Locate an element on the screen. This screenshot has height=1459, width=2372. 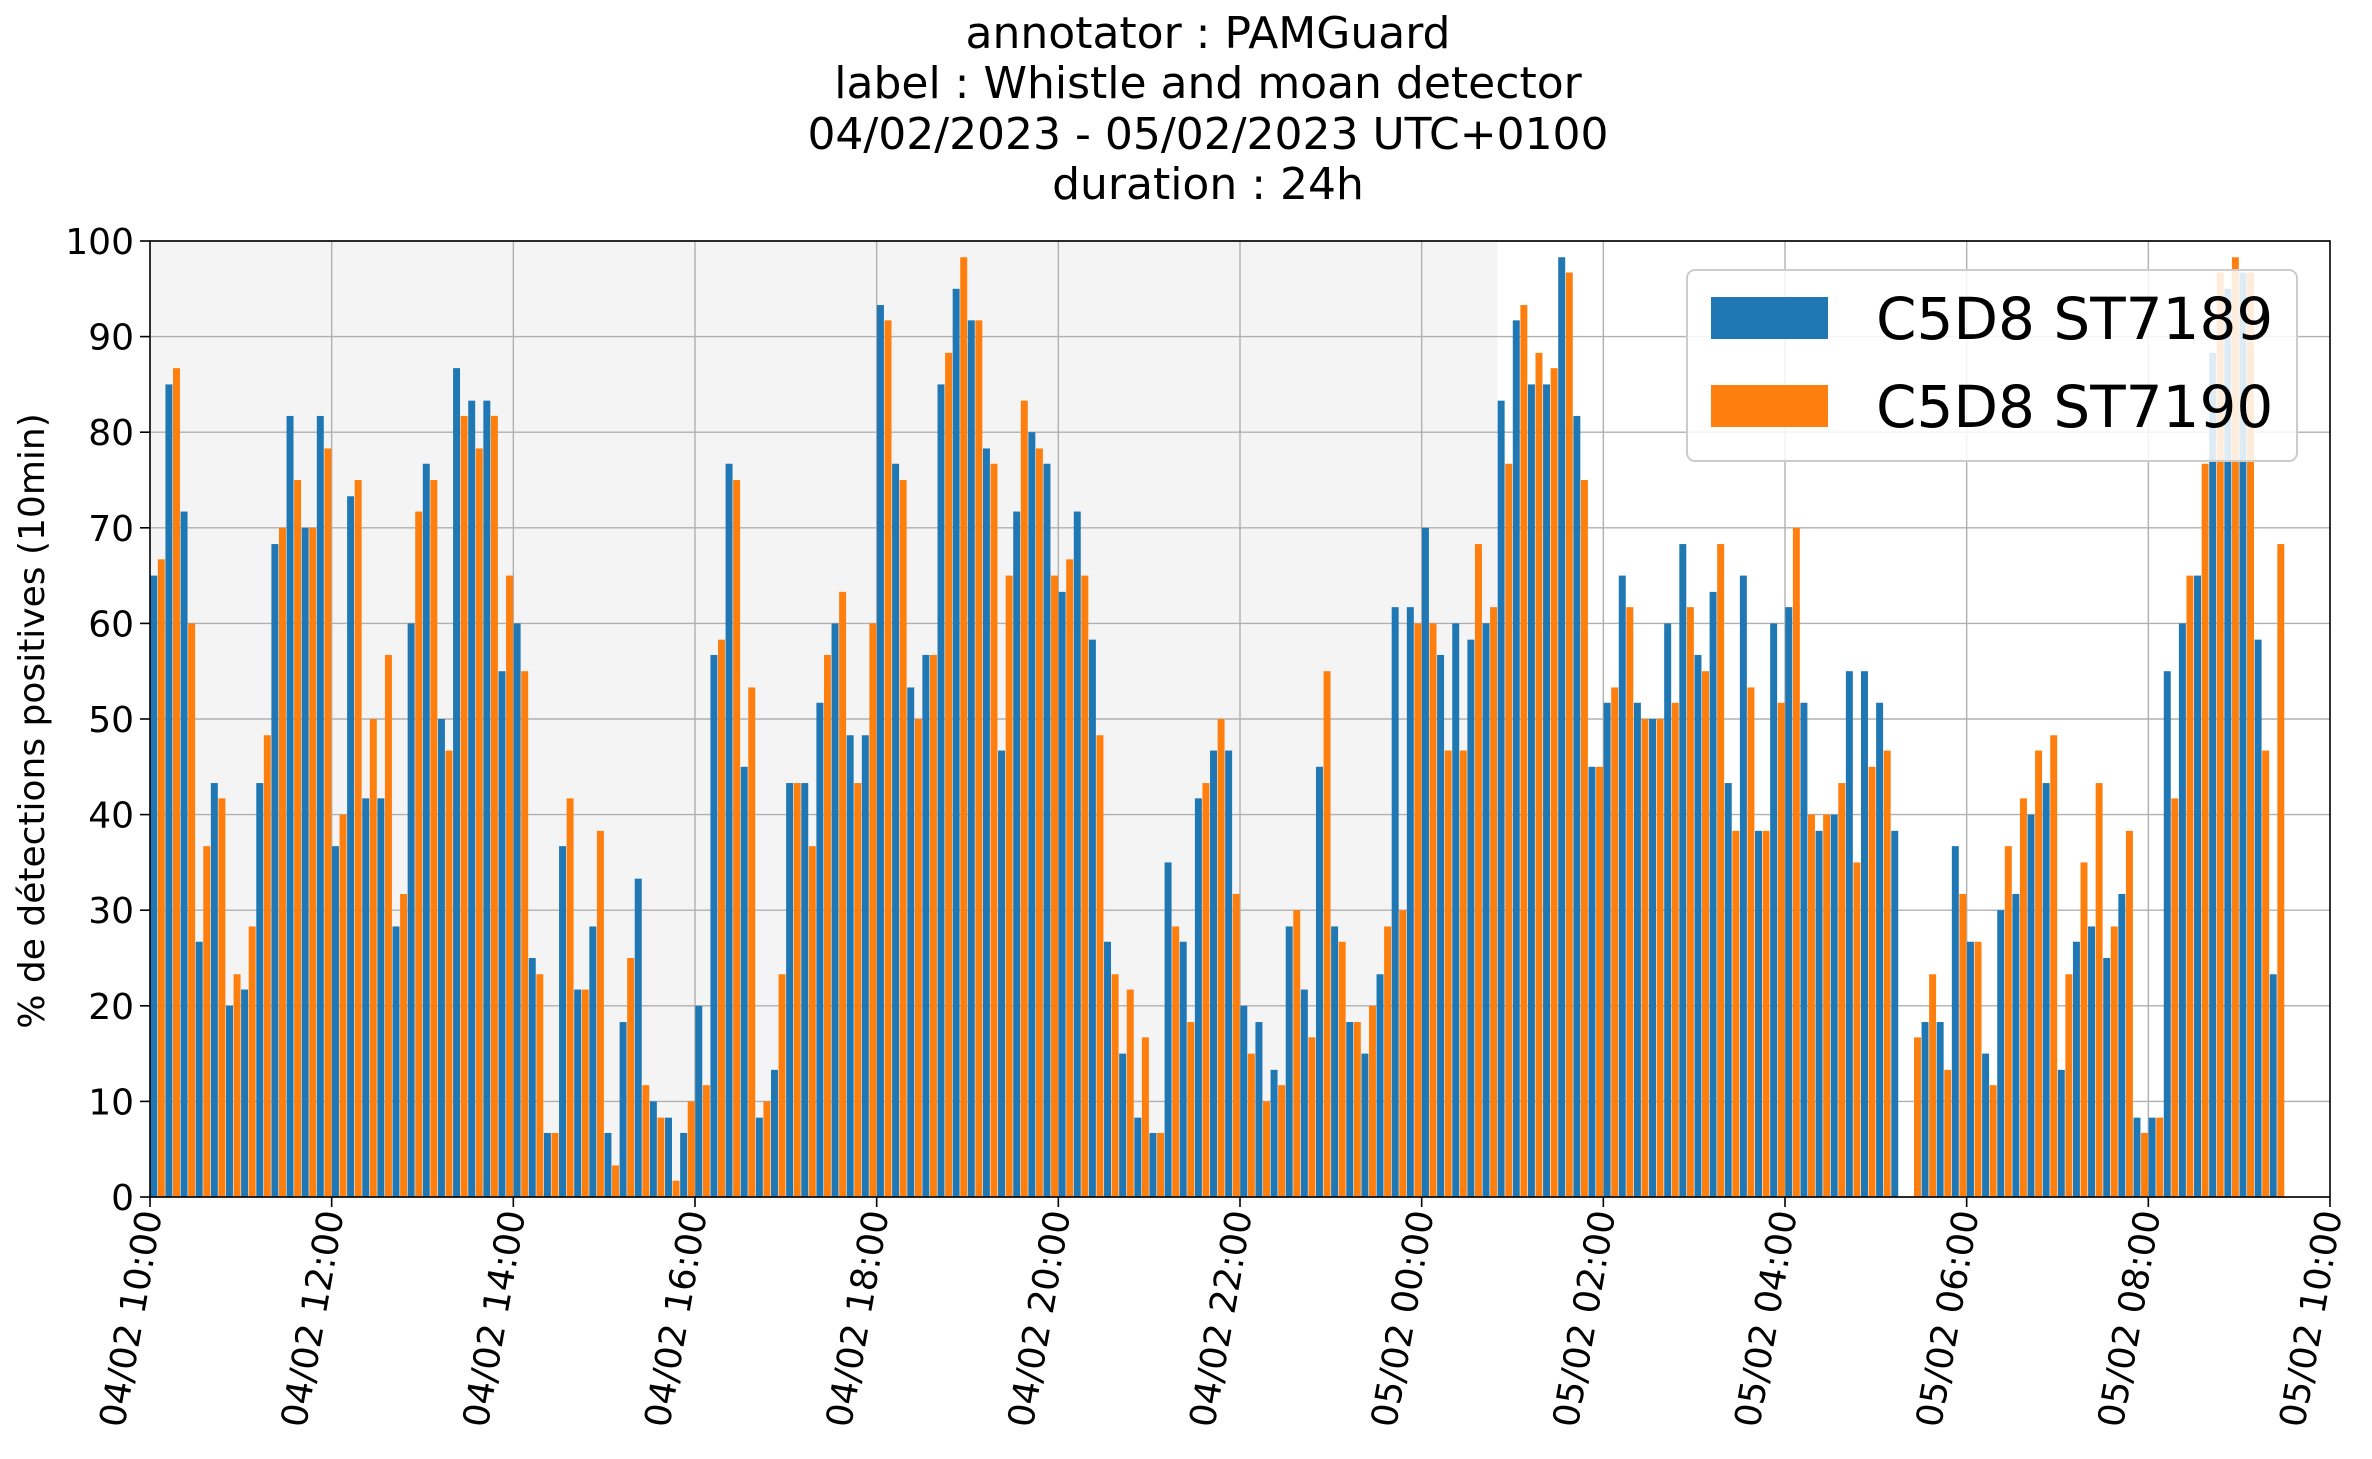
legend-swatch-st7190 is located at coordinates (1769, 406).